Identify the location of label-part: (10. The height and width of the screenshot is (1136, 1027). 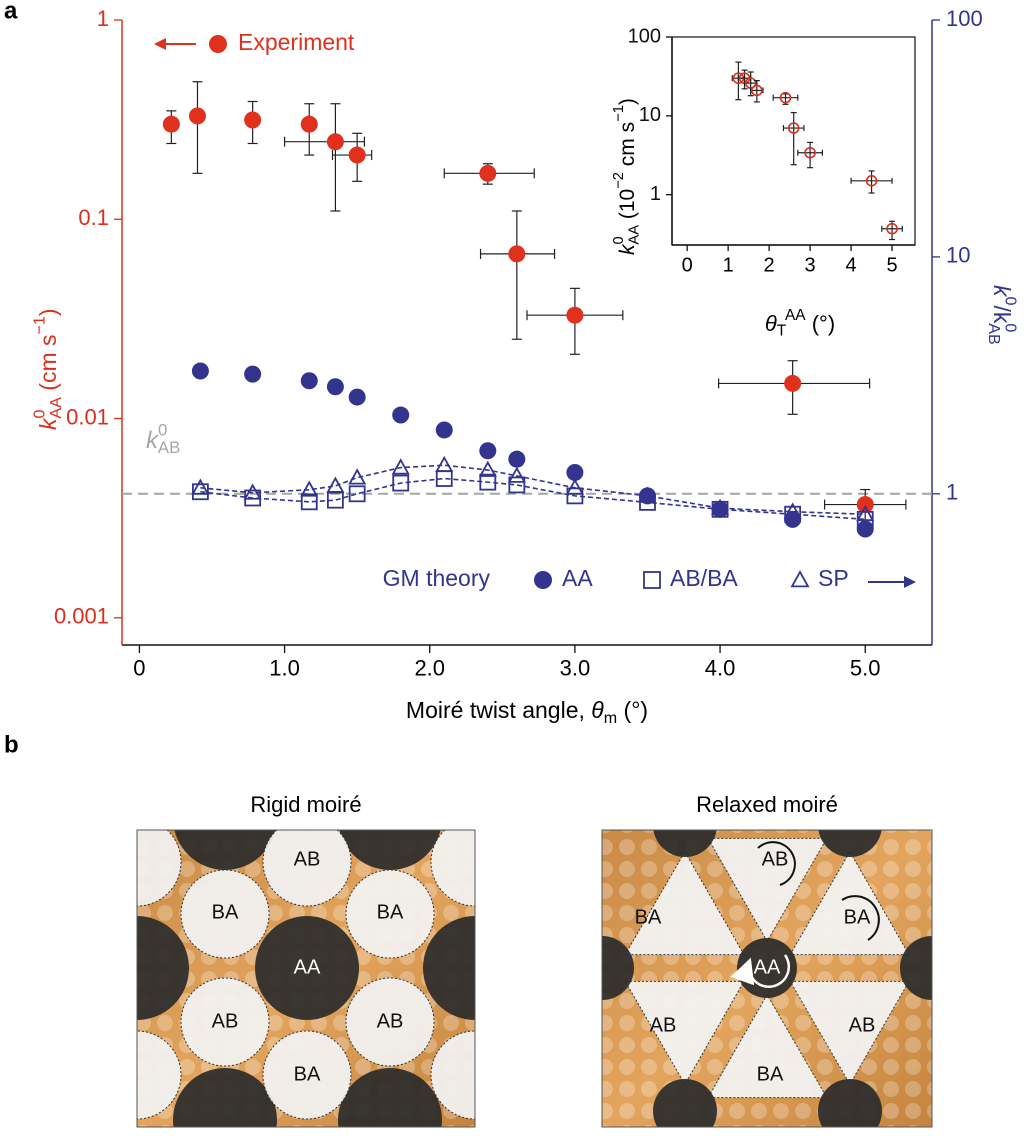
(627, 207).